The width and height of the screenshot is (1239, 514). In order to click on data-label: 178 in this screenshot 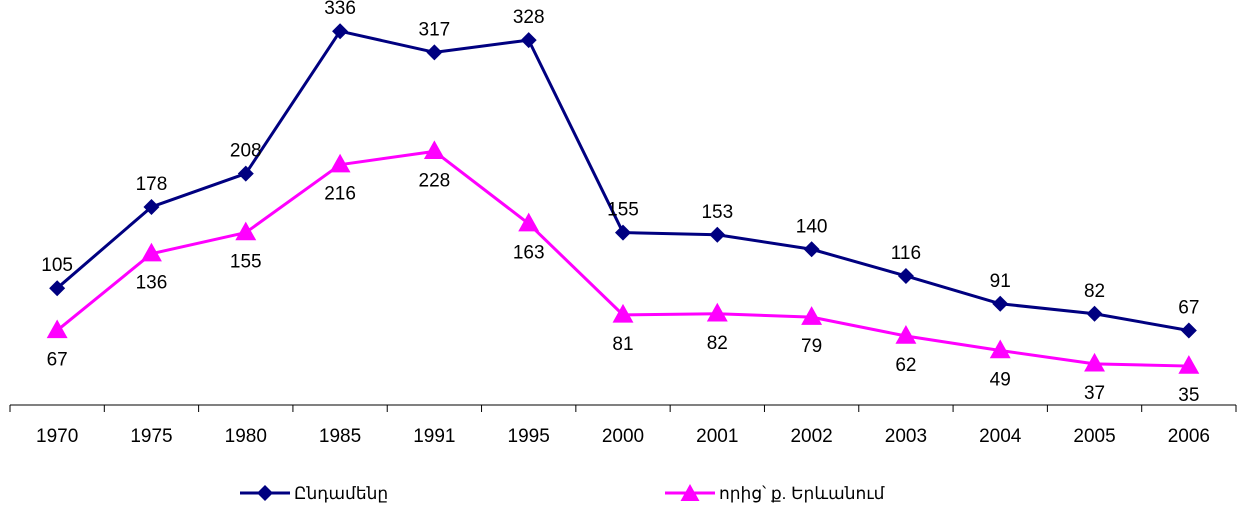, I will do `click(152, 184)`.